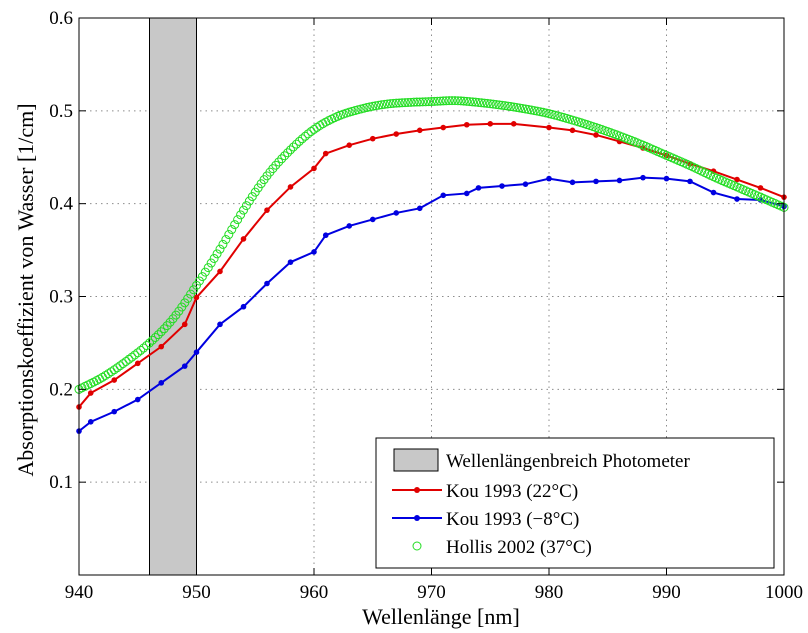 The width and height of the screenshot is (808, 633). What do you see at coordinates (25, 289) in the screenshot?
I see `y-axis-label: Absorptionskoeffizient von Wasser [1/cm]` at bounding box center [25, 289].